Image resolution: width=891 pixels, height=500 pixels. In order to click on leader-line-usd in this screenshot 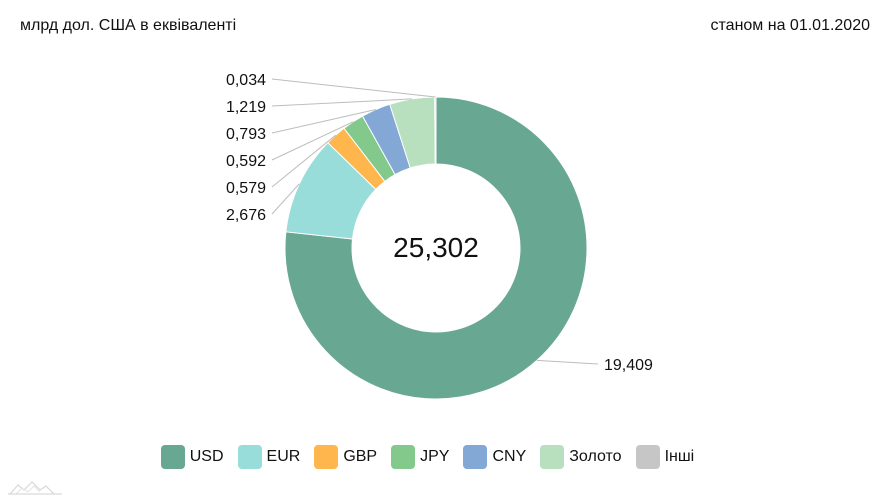, I will do `click(567, 362)`.